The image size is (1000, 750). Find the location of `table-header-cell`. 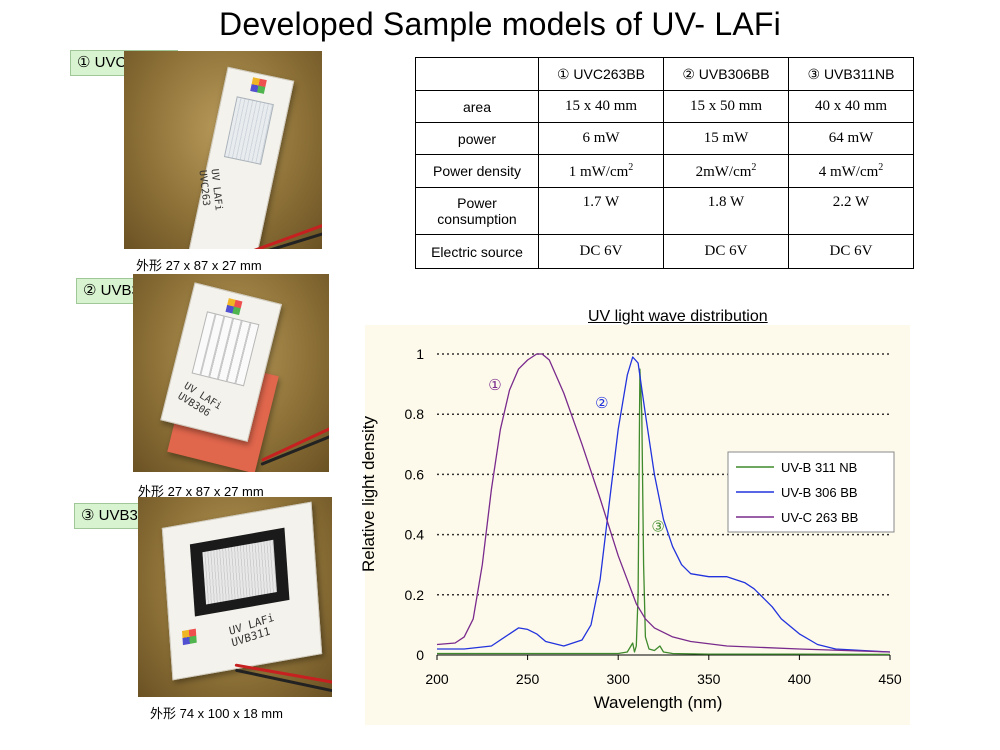

table-header-cell is located at coordinates (477, 74).